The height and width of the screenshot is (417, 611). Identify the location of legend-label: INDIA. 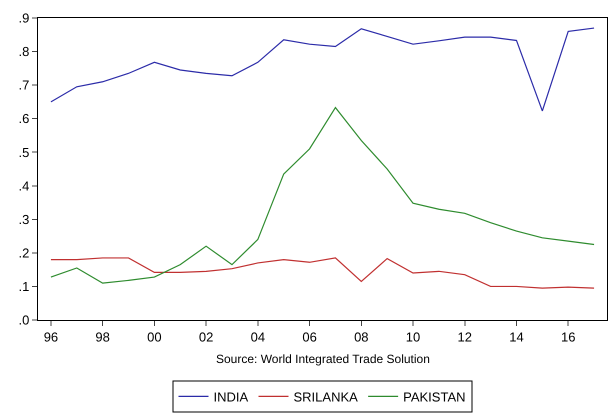
(231, 396).